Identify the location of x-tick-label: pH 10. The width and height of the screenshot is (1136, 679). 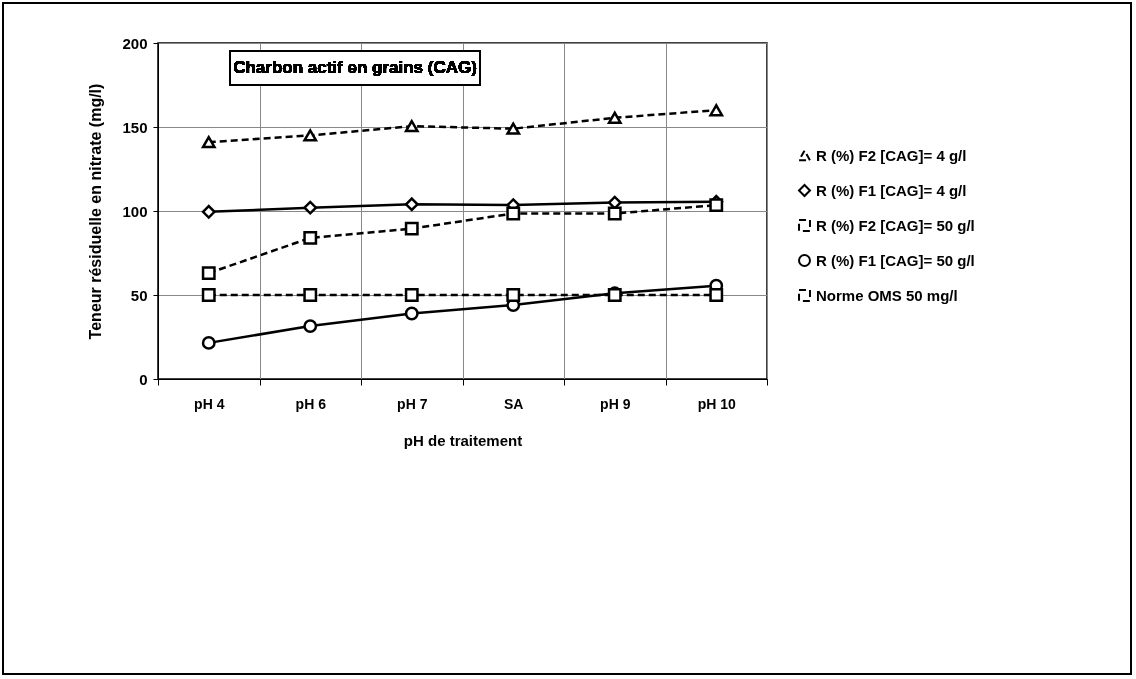
(717, 403).